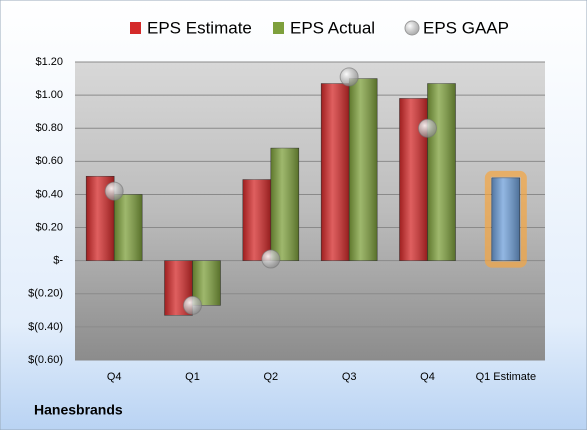  Describe the element at coordinates (349, 377) in the screenshot. I see `x-tick-label: Q3` at that location.